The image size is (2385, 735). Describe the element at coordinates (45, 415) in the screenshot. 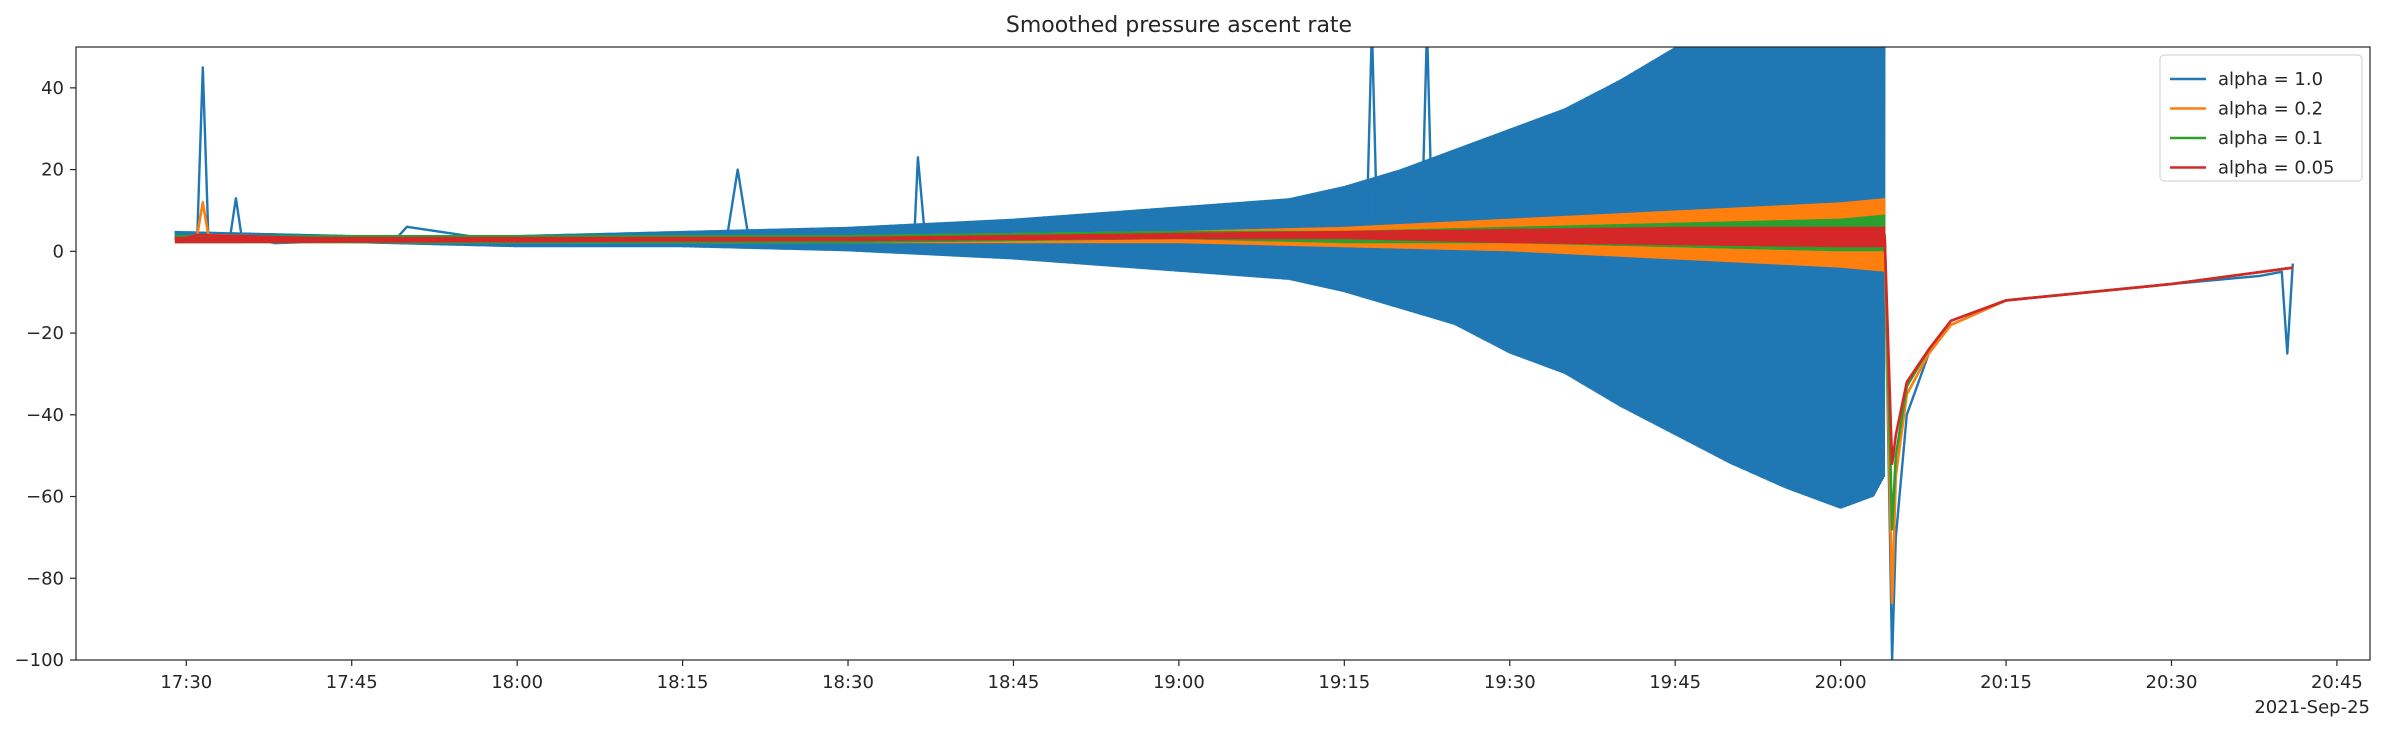

I see `y-tick-label: −40` at that location.